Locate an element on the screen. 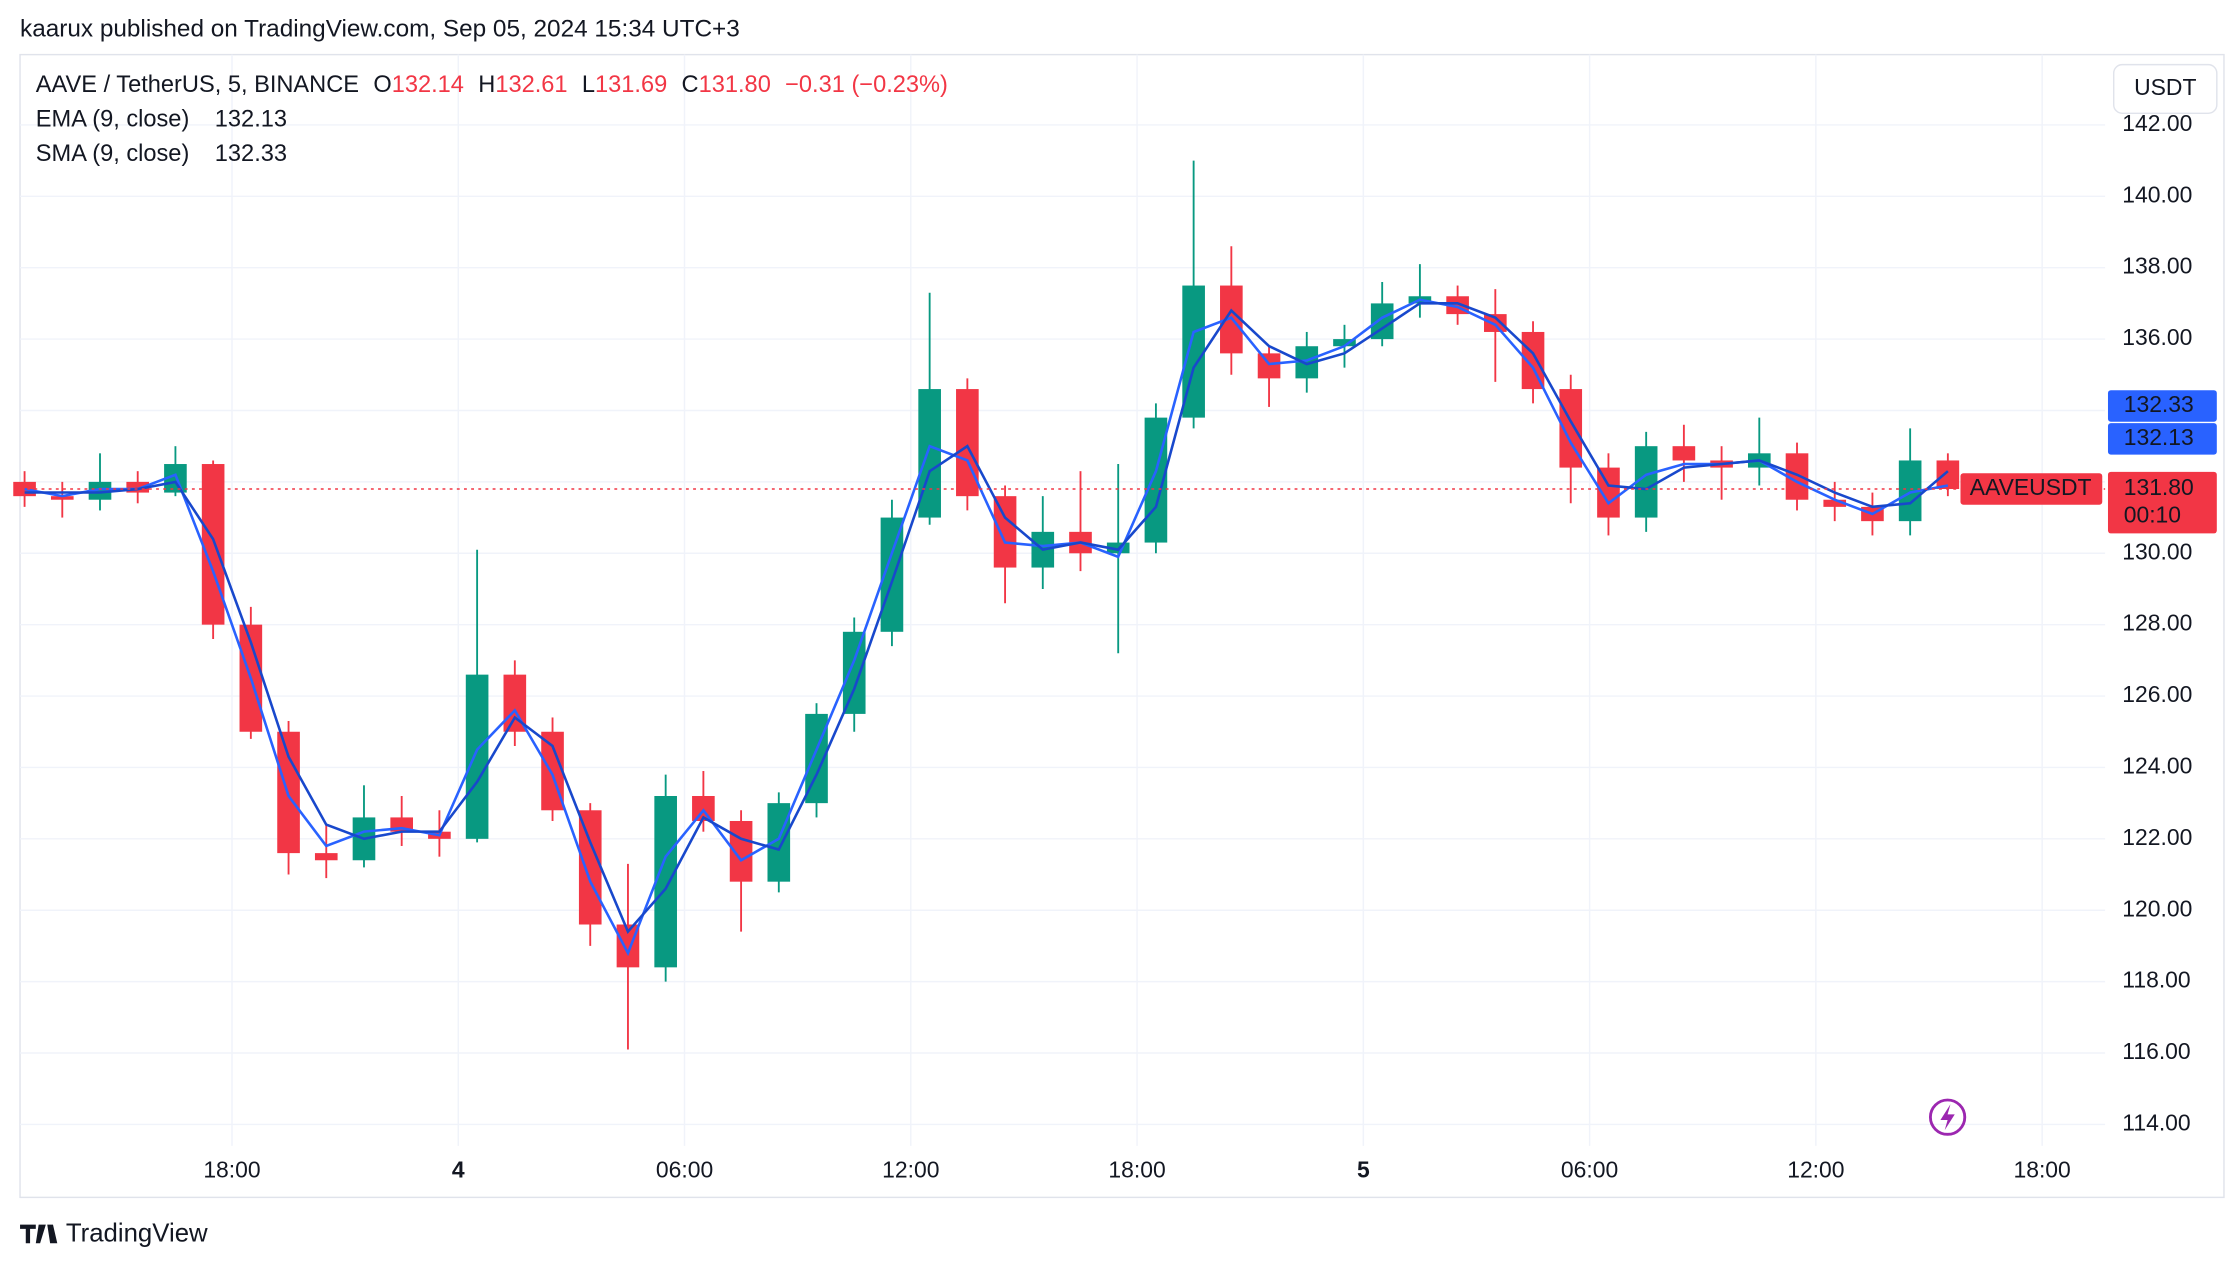  x-tick-label: 5 is located at coordinates (1363, 1170).